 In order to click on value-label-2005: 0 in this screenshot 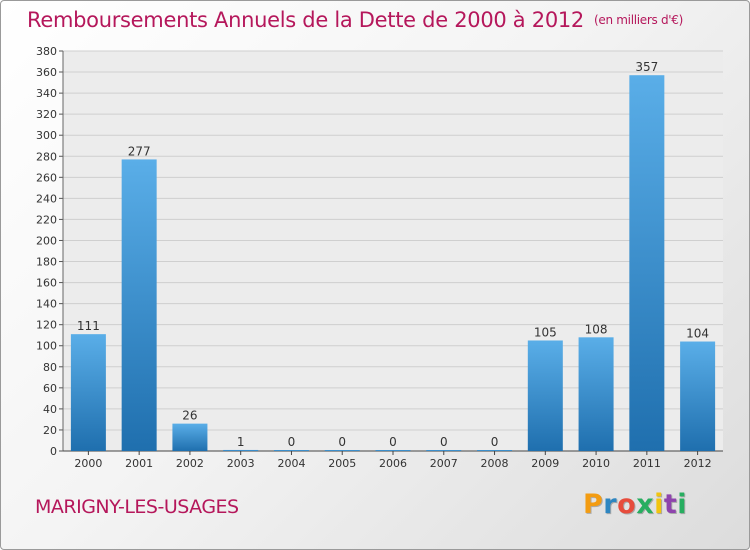, I will do `click(342, 442)`.